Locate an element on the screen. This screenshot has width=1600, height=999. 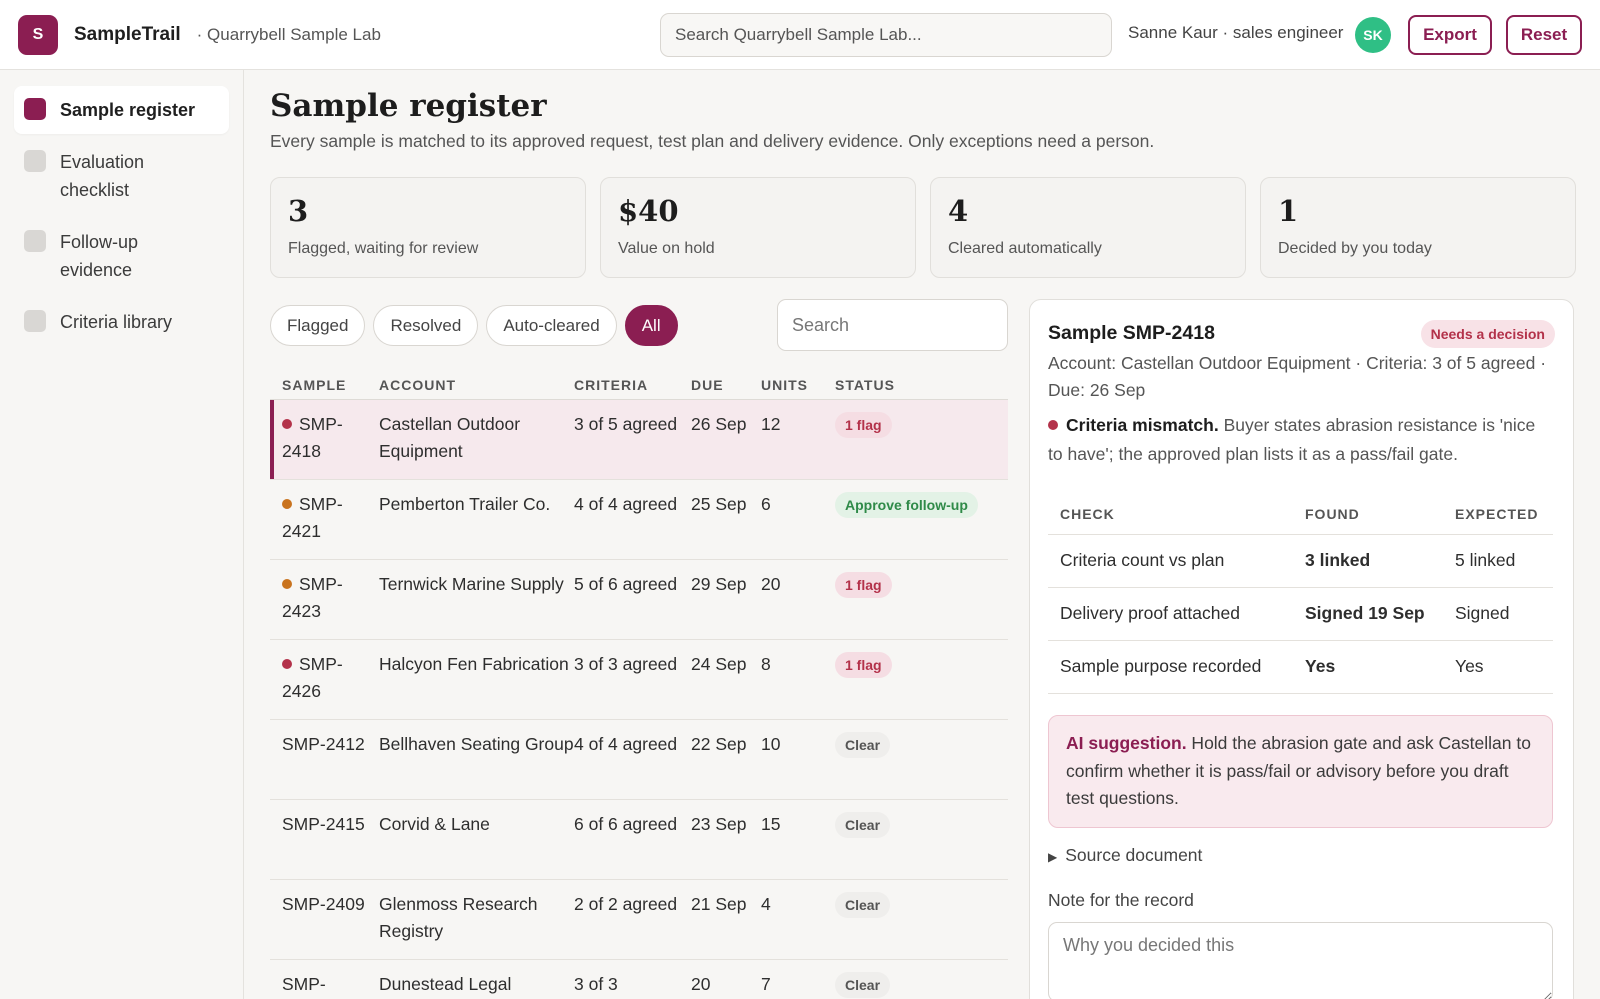
units-cell: 12 is located at coordinates (771, 424).